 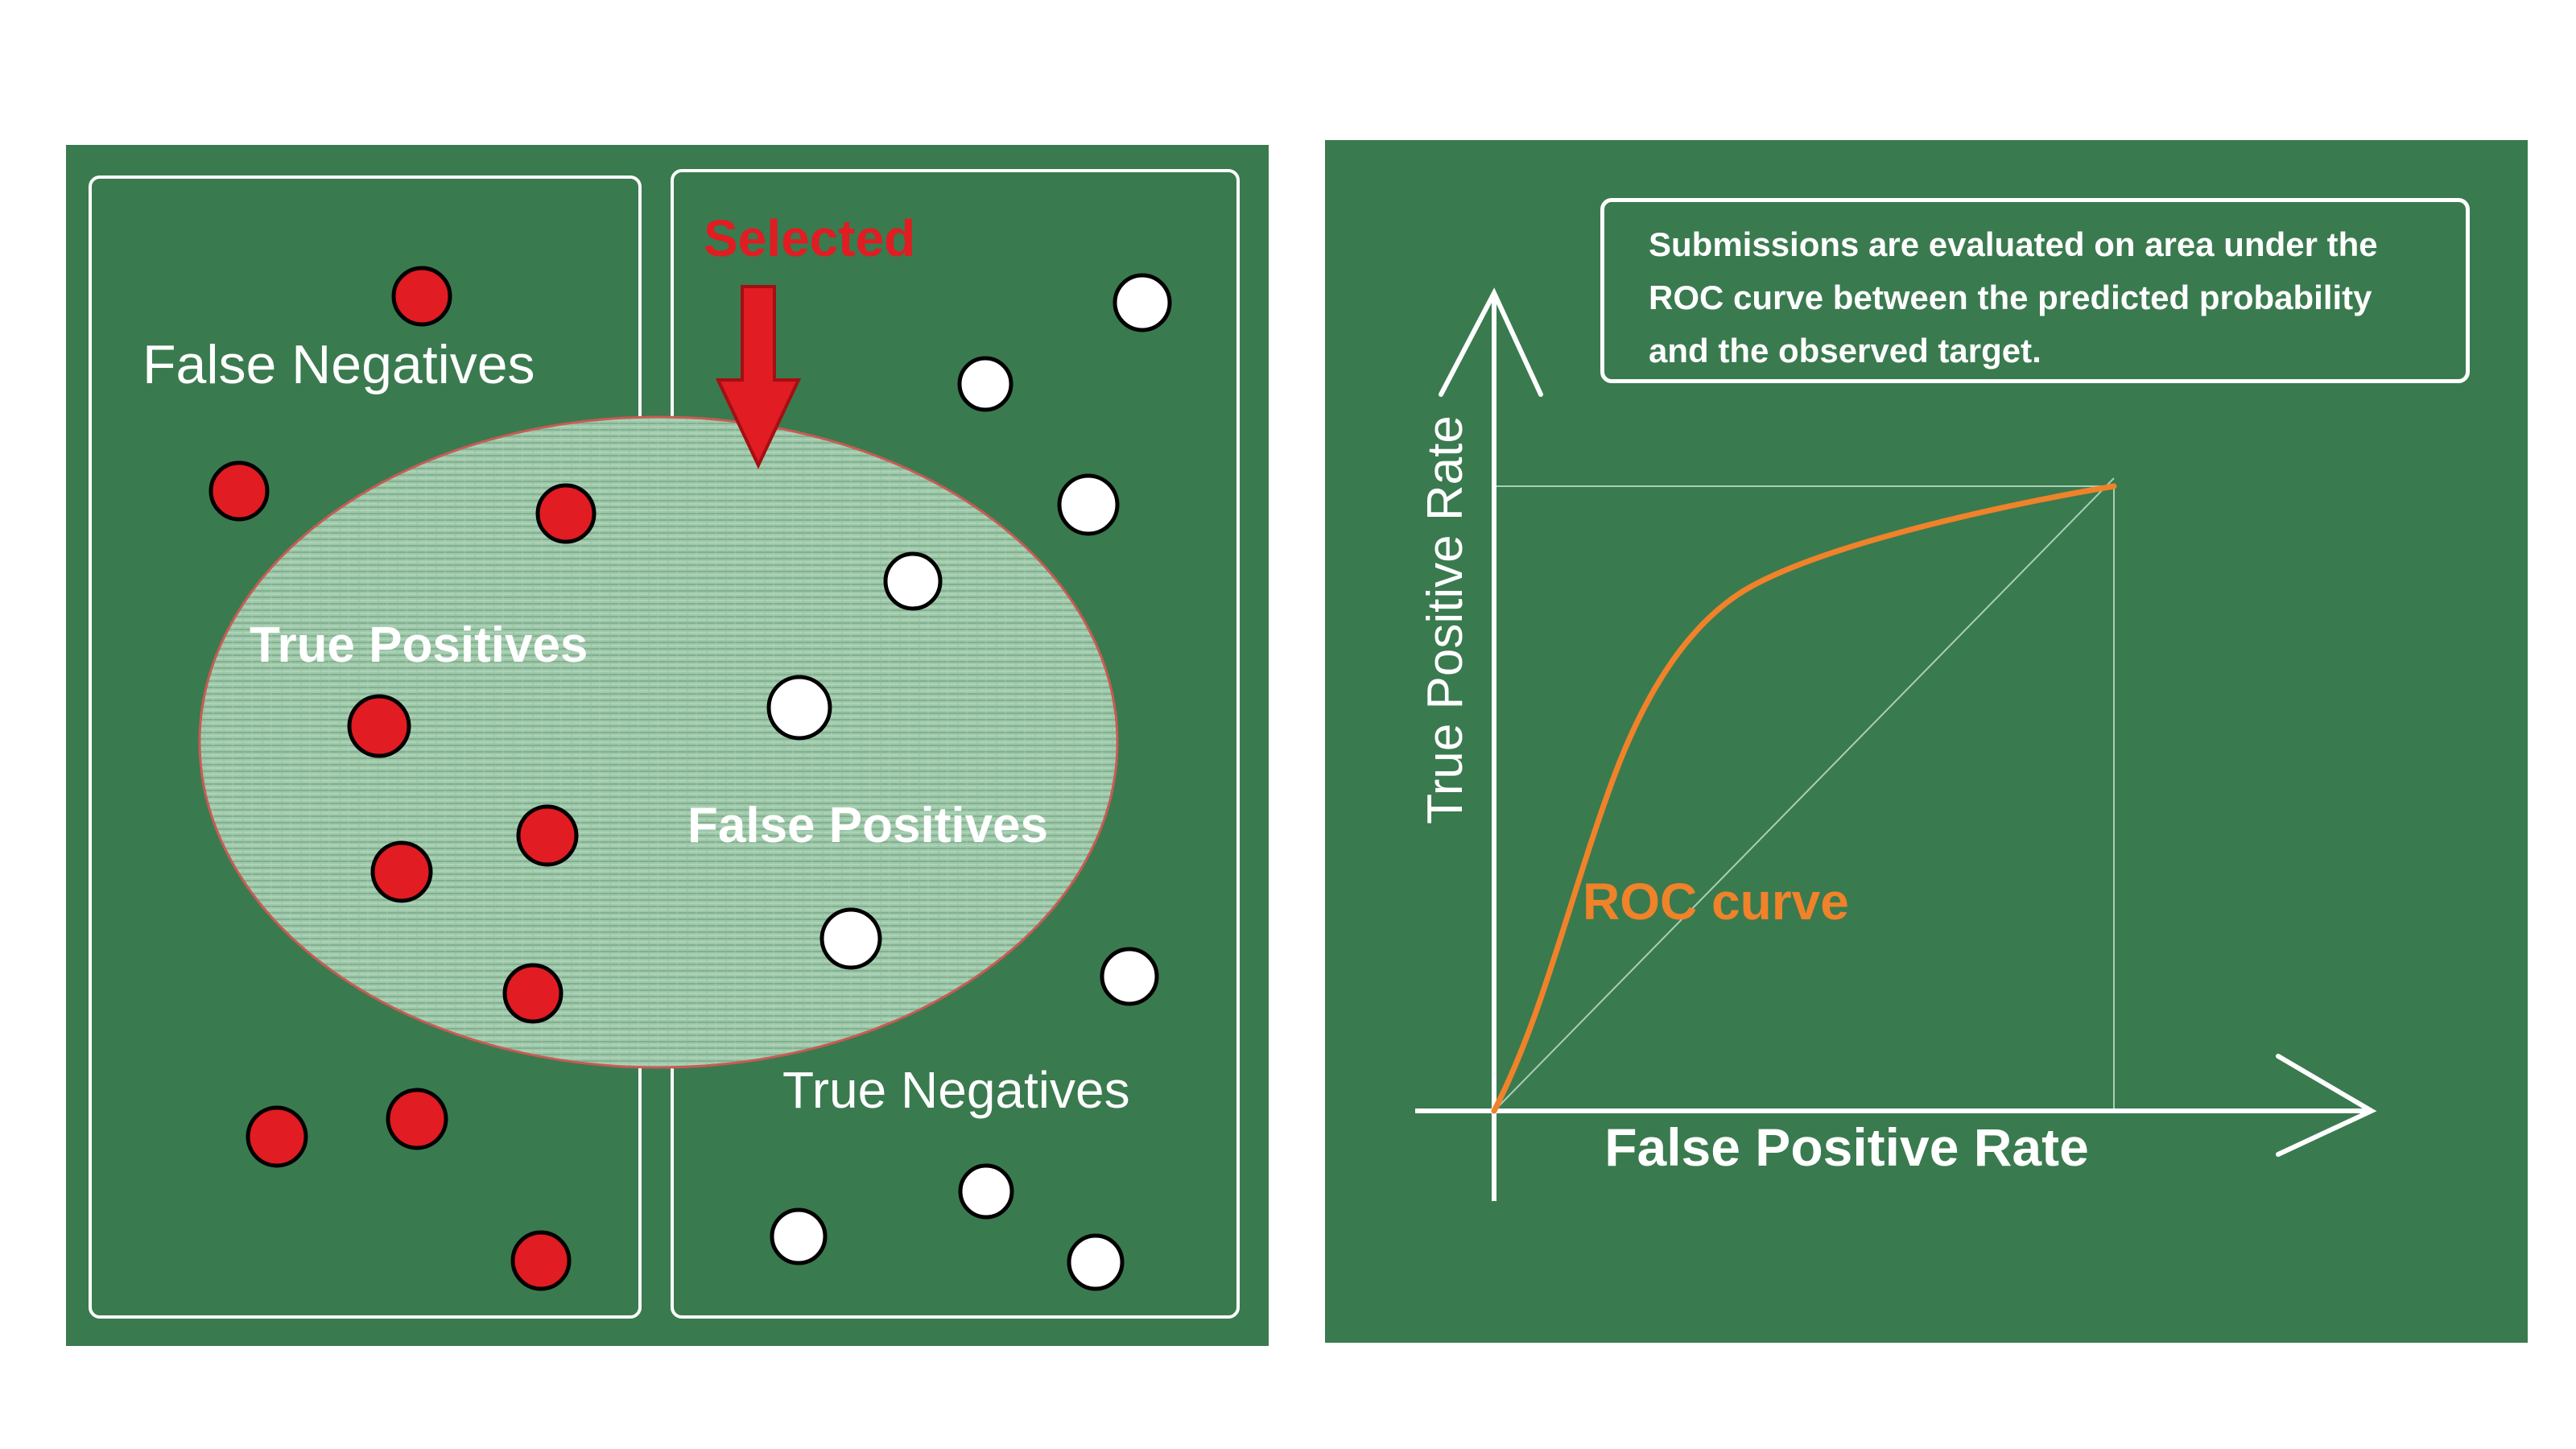 What do you see at coordinates (758, 377) in the screenshot?
I see `selected-arrow` at bounding box center [758, 377].